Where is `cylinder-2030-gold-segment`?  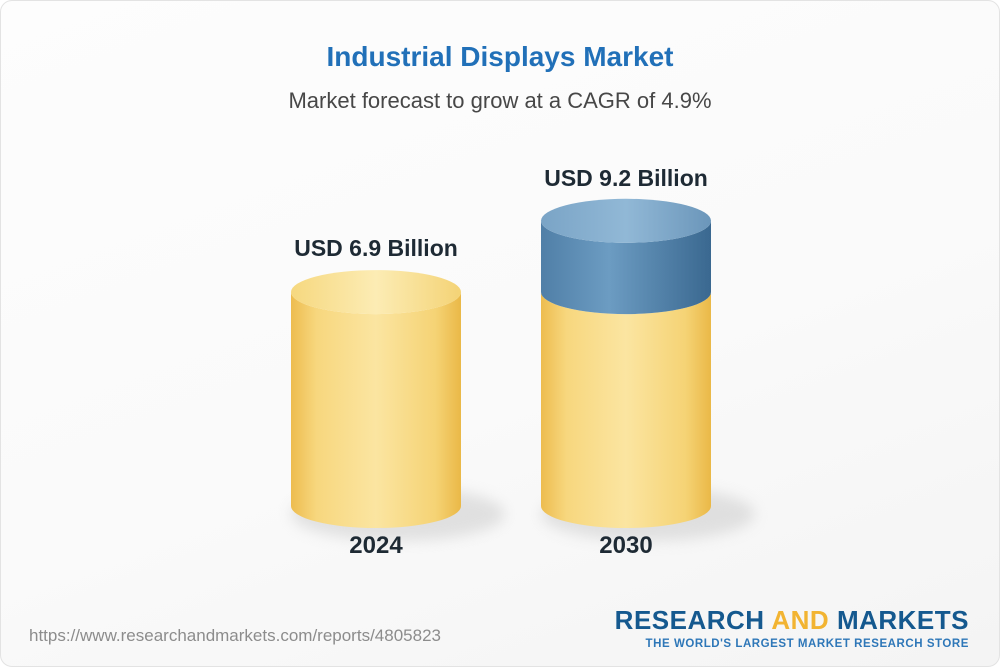 cylinder-2030-gold-segment is located at coordinates (626, 410).